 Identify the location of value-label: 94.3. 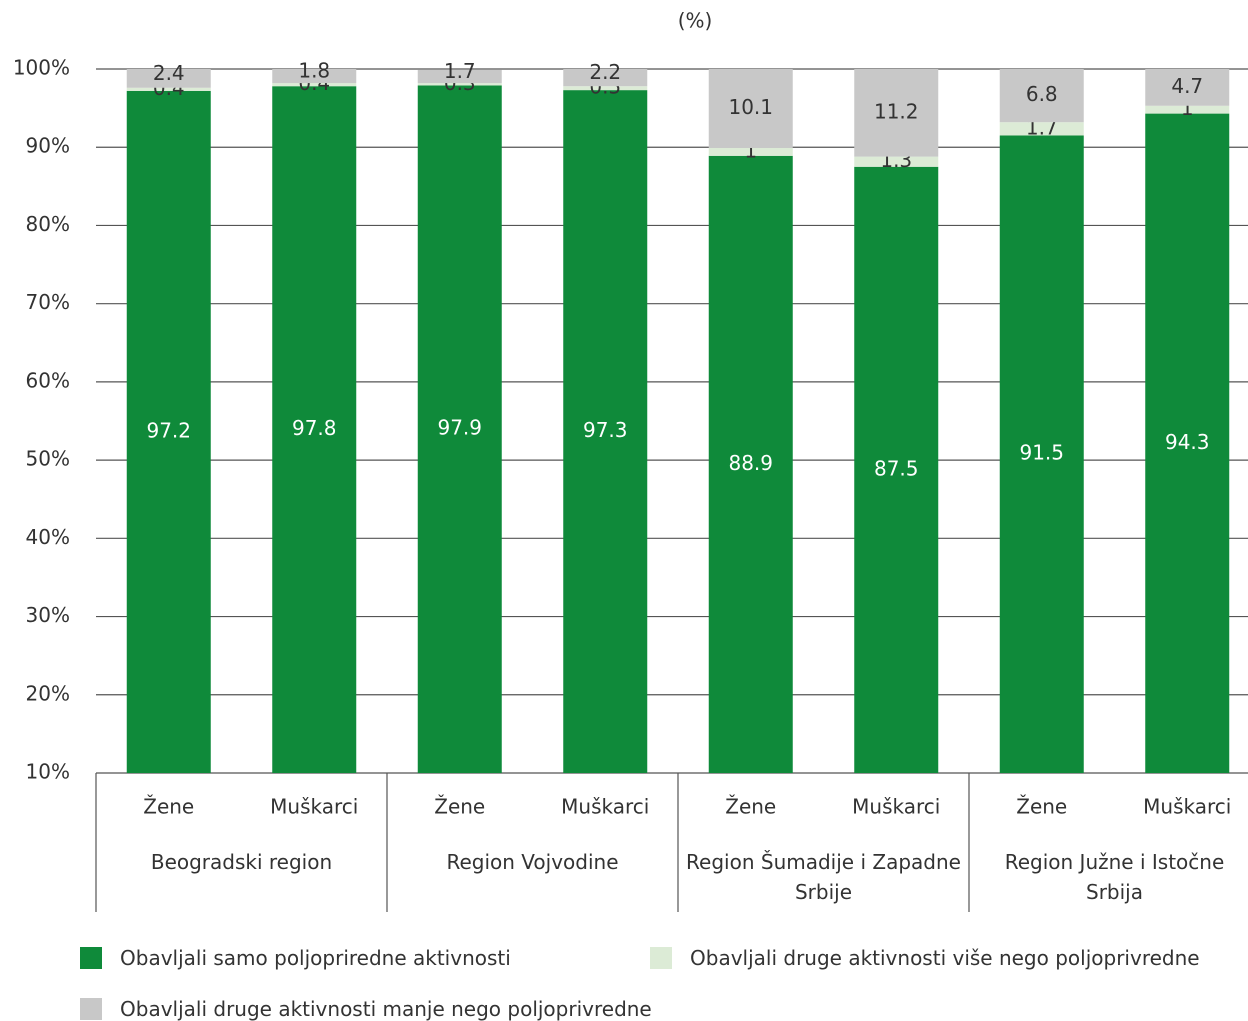
(1187, 442).